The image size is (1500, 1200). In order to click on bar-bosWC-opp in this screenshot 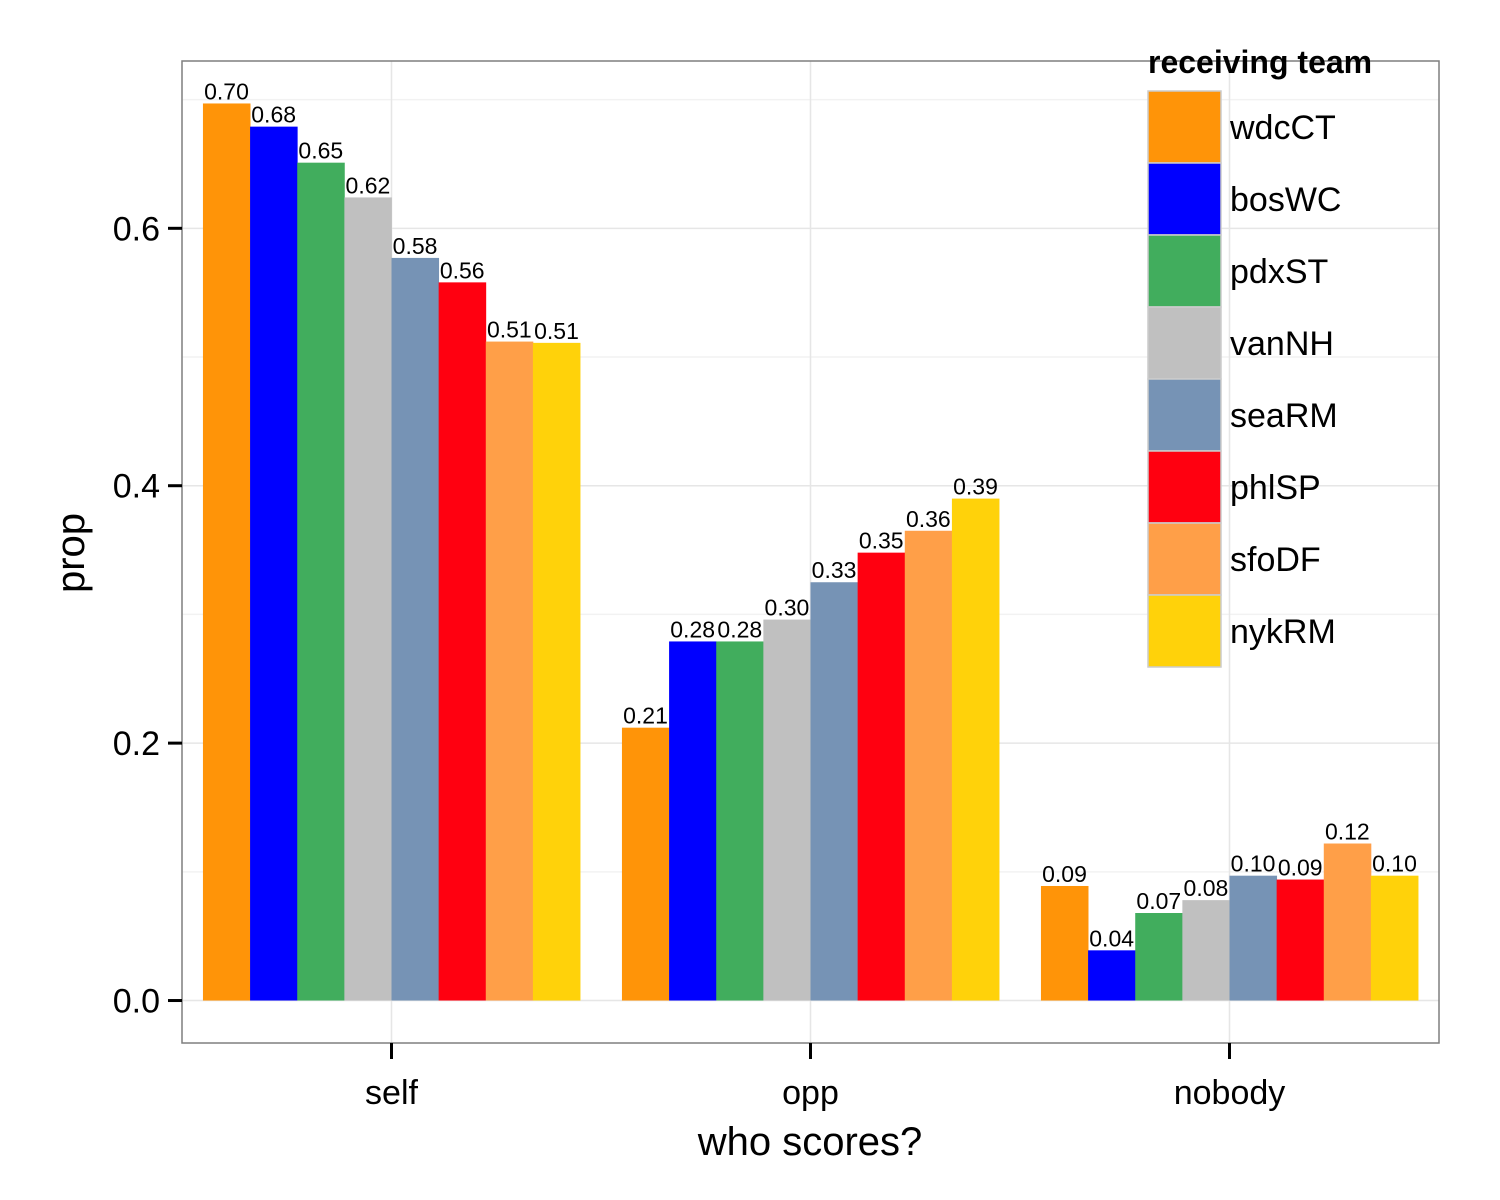, I will do `click(693, 821)`.